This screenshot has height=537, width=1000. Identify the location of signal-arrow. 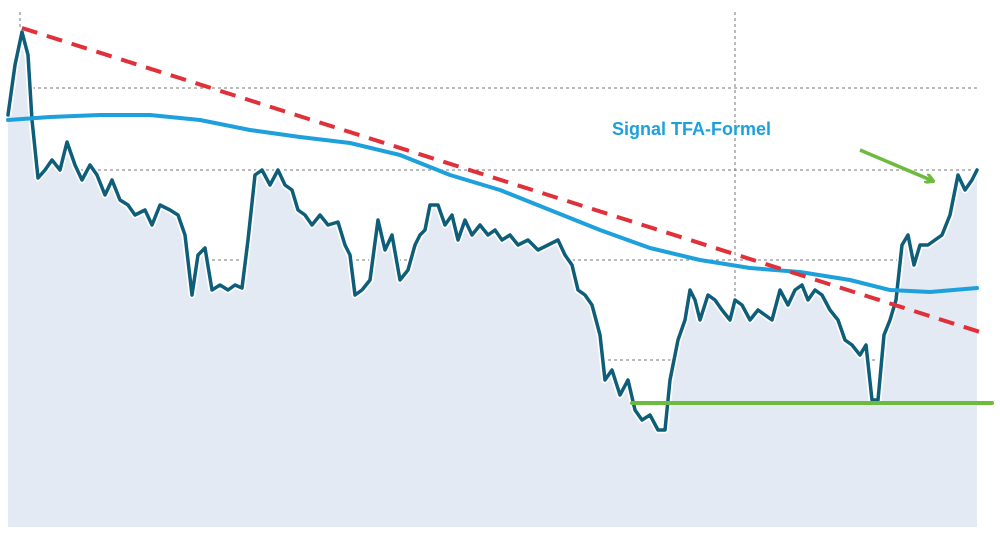
(896, 164).